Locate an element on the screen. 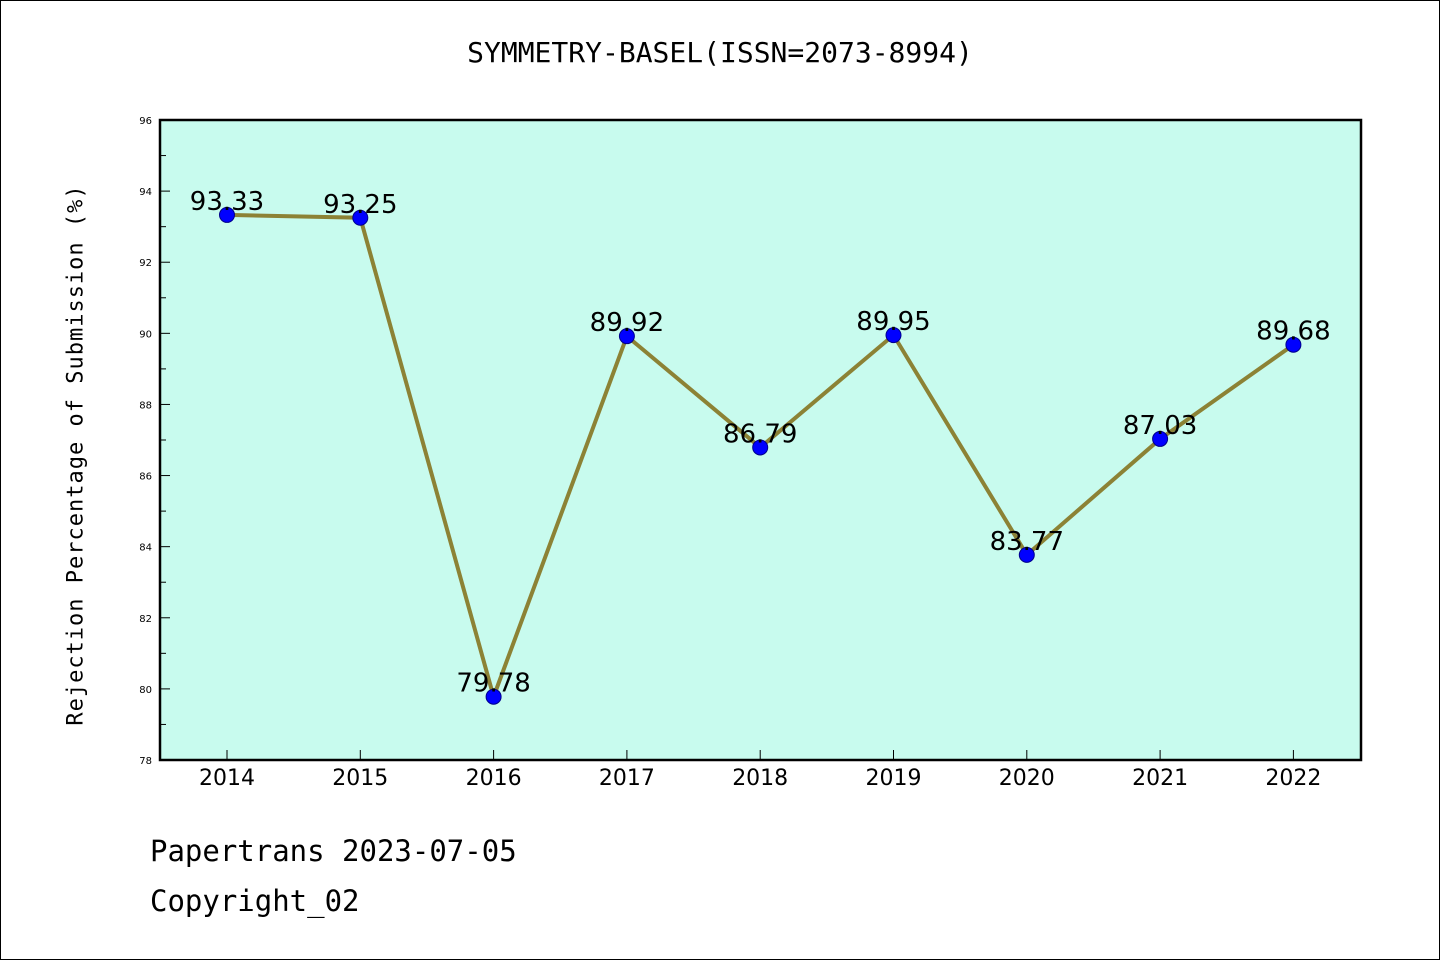 The height and width of the screenshot is (960, 1440). data-label: 87.03 is located at coordinates (1160, 426).